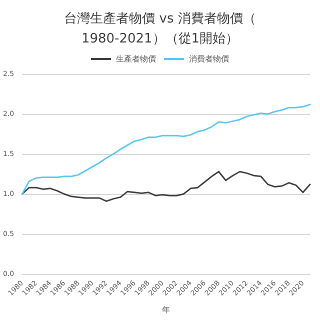 The image size is (320, 320). What do you see at coordinates (166, 310) in the screenshot?
I see `x-axis-title: 年` at bounding box center [166, 310].